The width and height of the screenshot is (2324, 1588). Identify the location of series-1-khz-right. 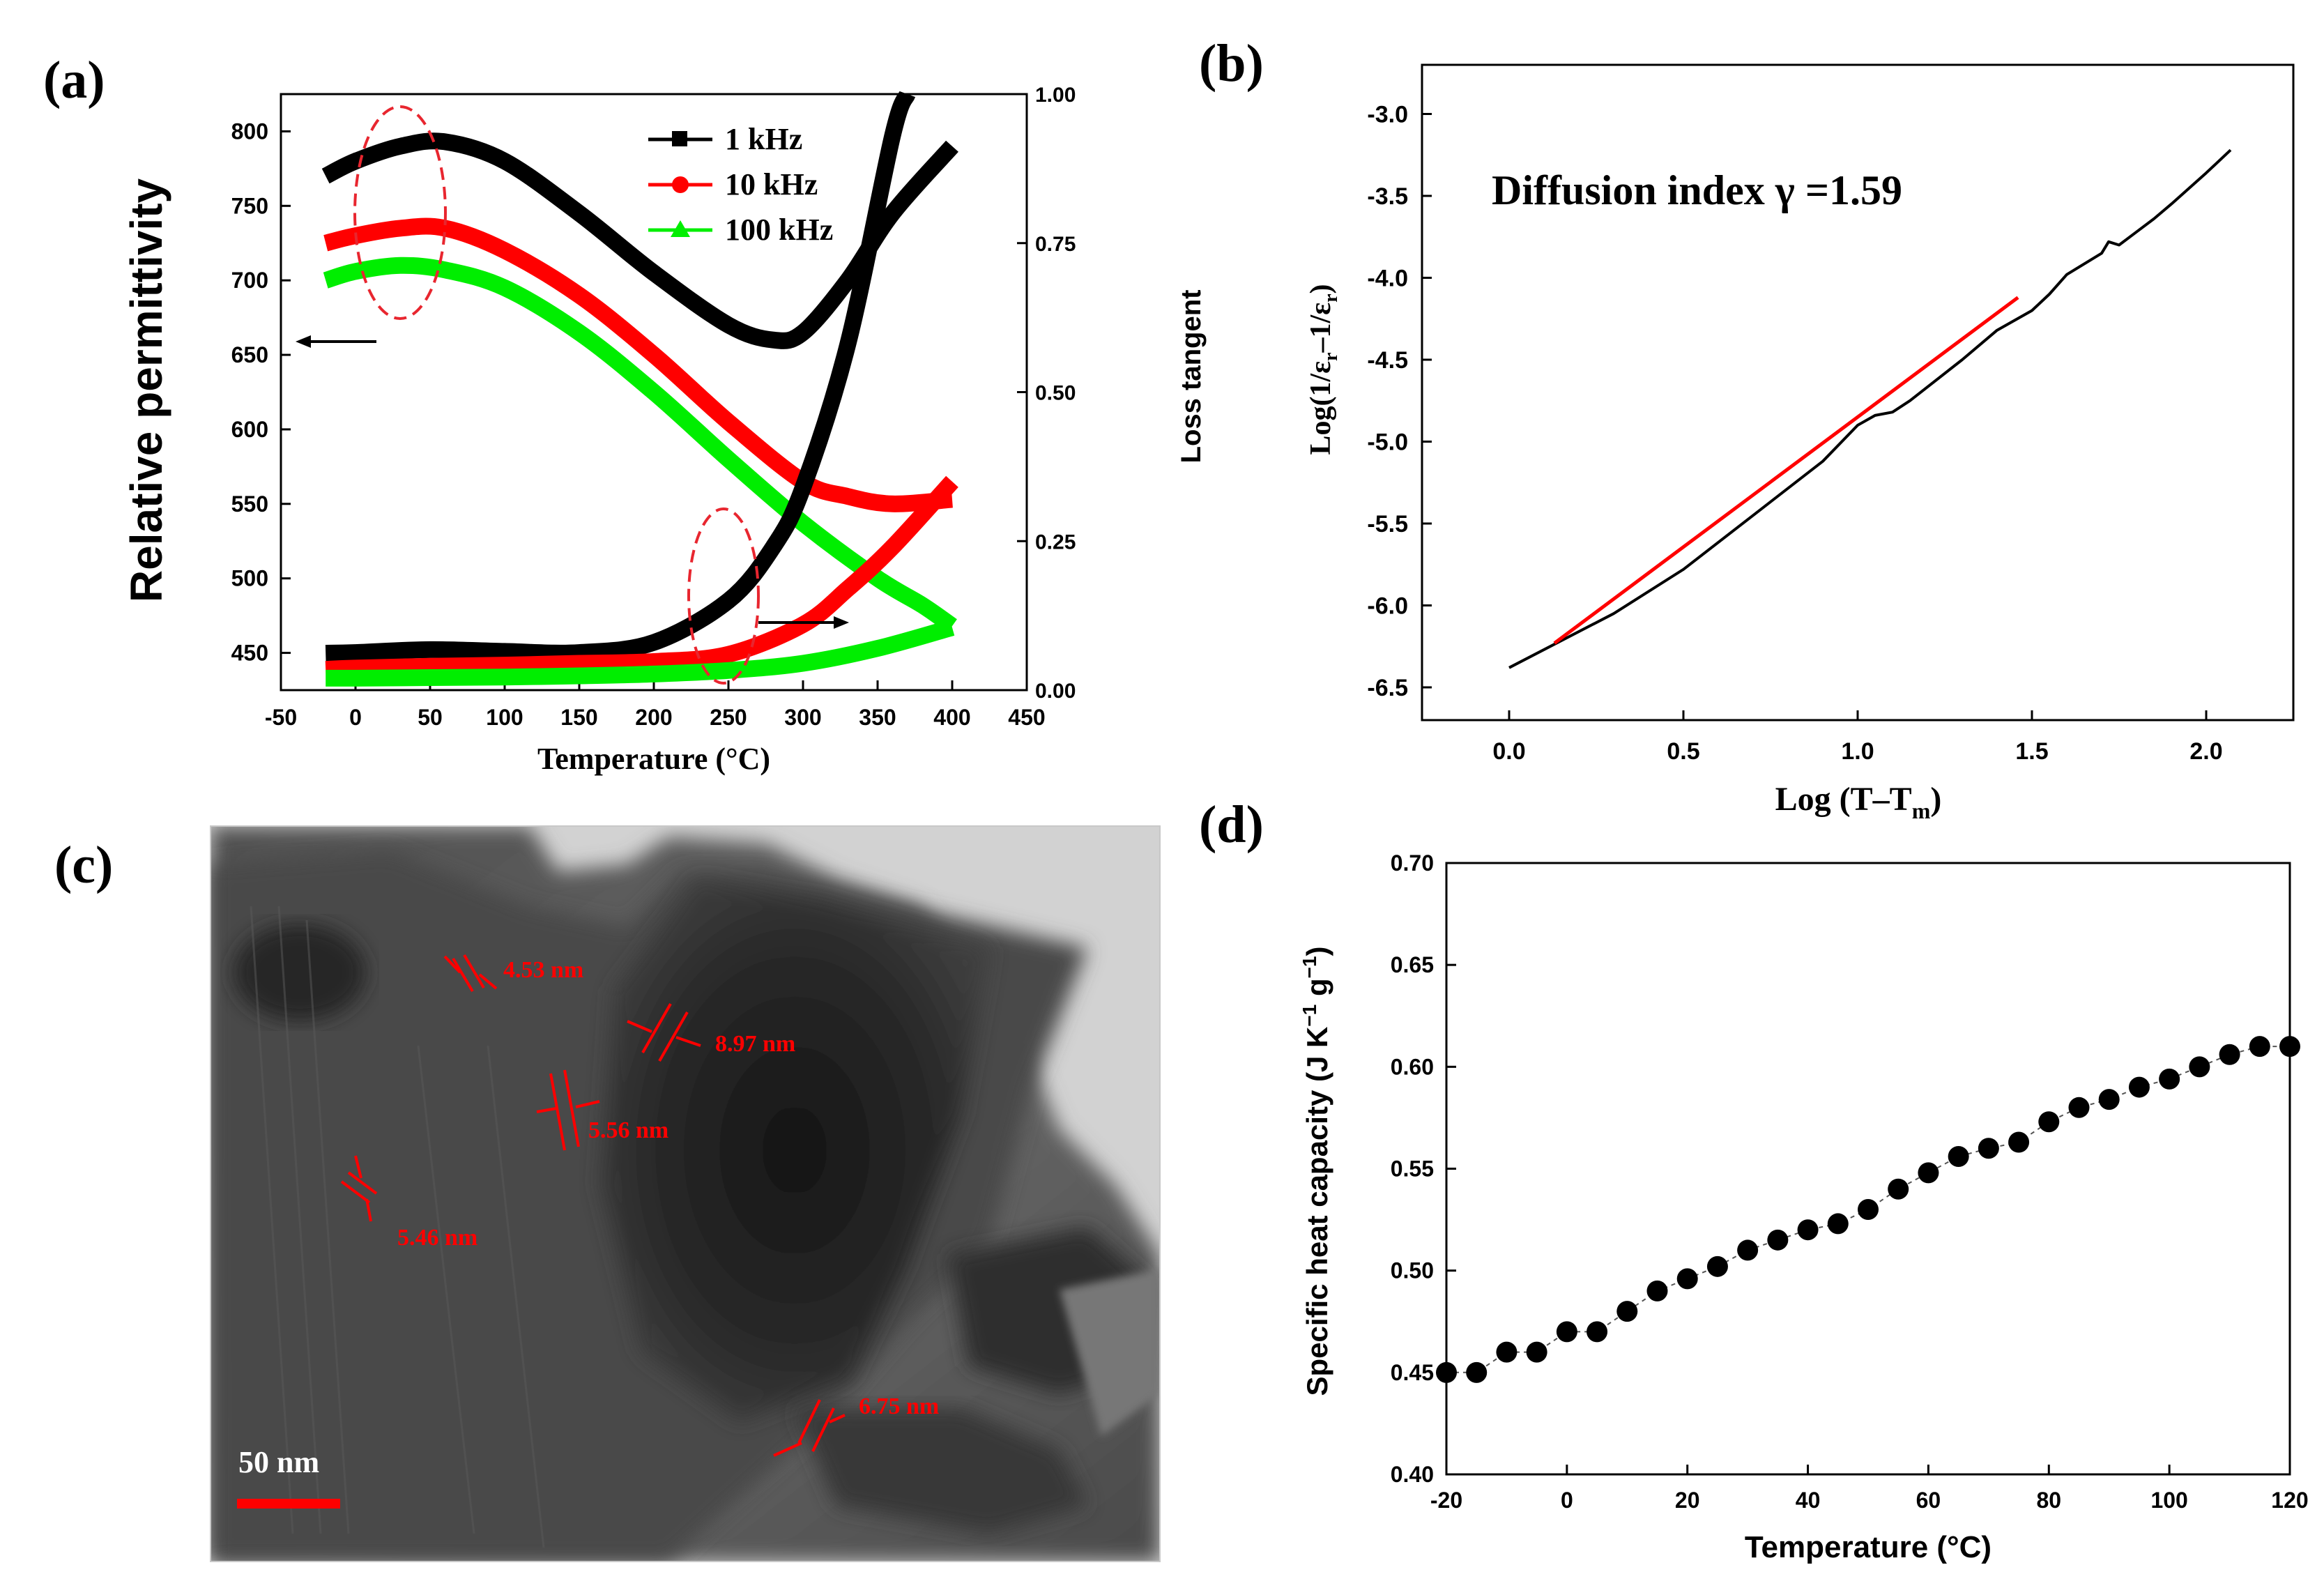
(620, 376).